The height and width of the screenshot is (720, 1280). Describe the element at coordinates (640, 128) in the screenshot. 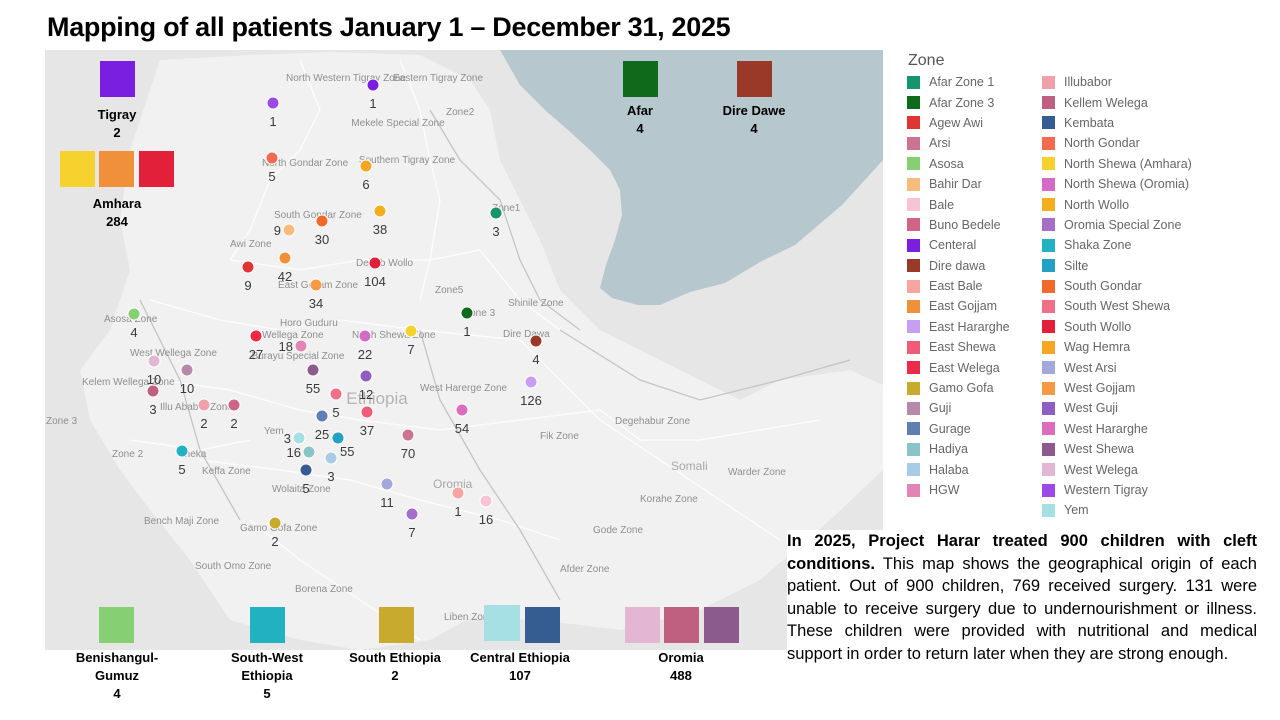

I see `region-total: 4` at that location.